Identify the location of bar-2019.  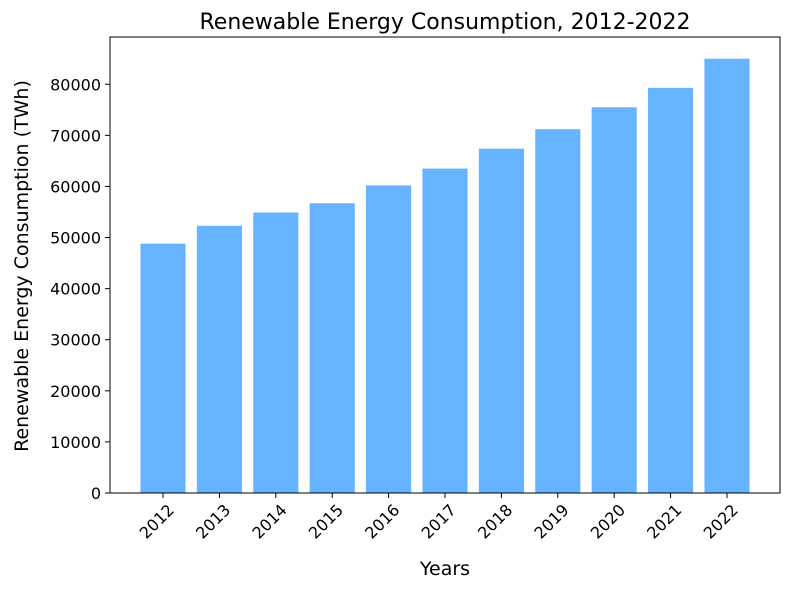
(558, 311).